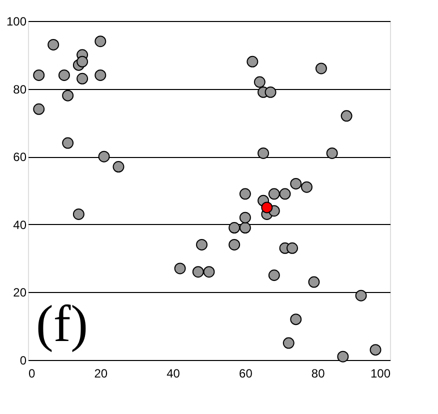 This screenshot has width=438, height=414. What do you see at coordinates (101, 373) in the screenshot?
I see `x-tick-label: 20` at bounding box center [101, 373].